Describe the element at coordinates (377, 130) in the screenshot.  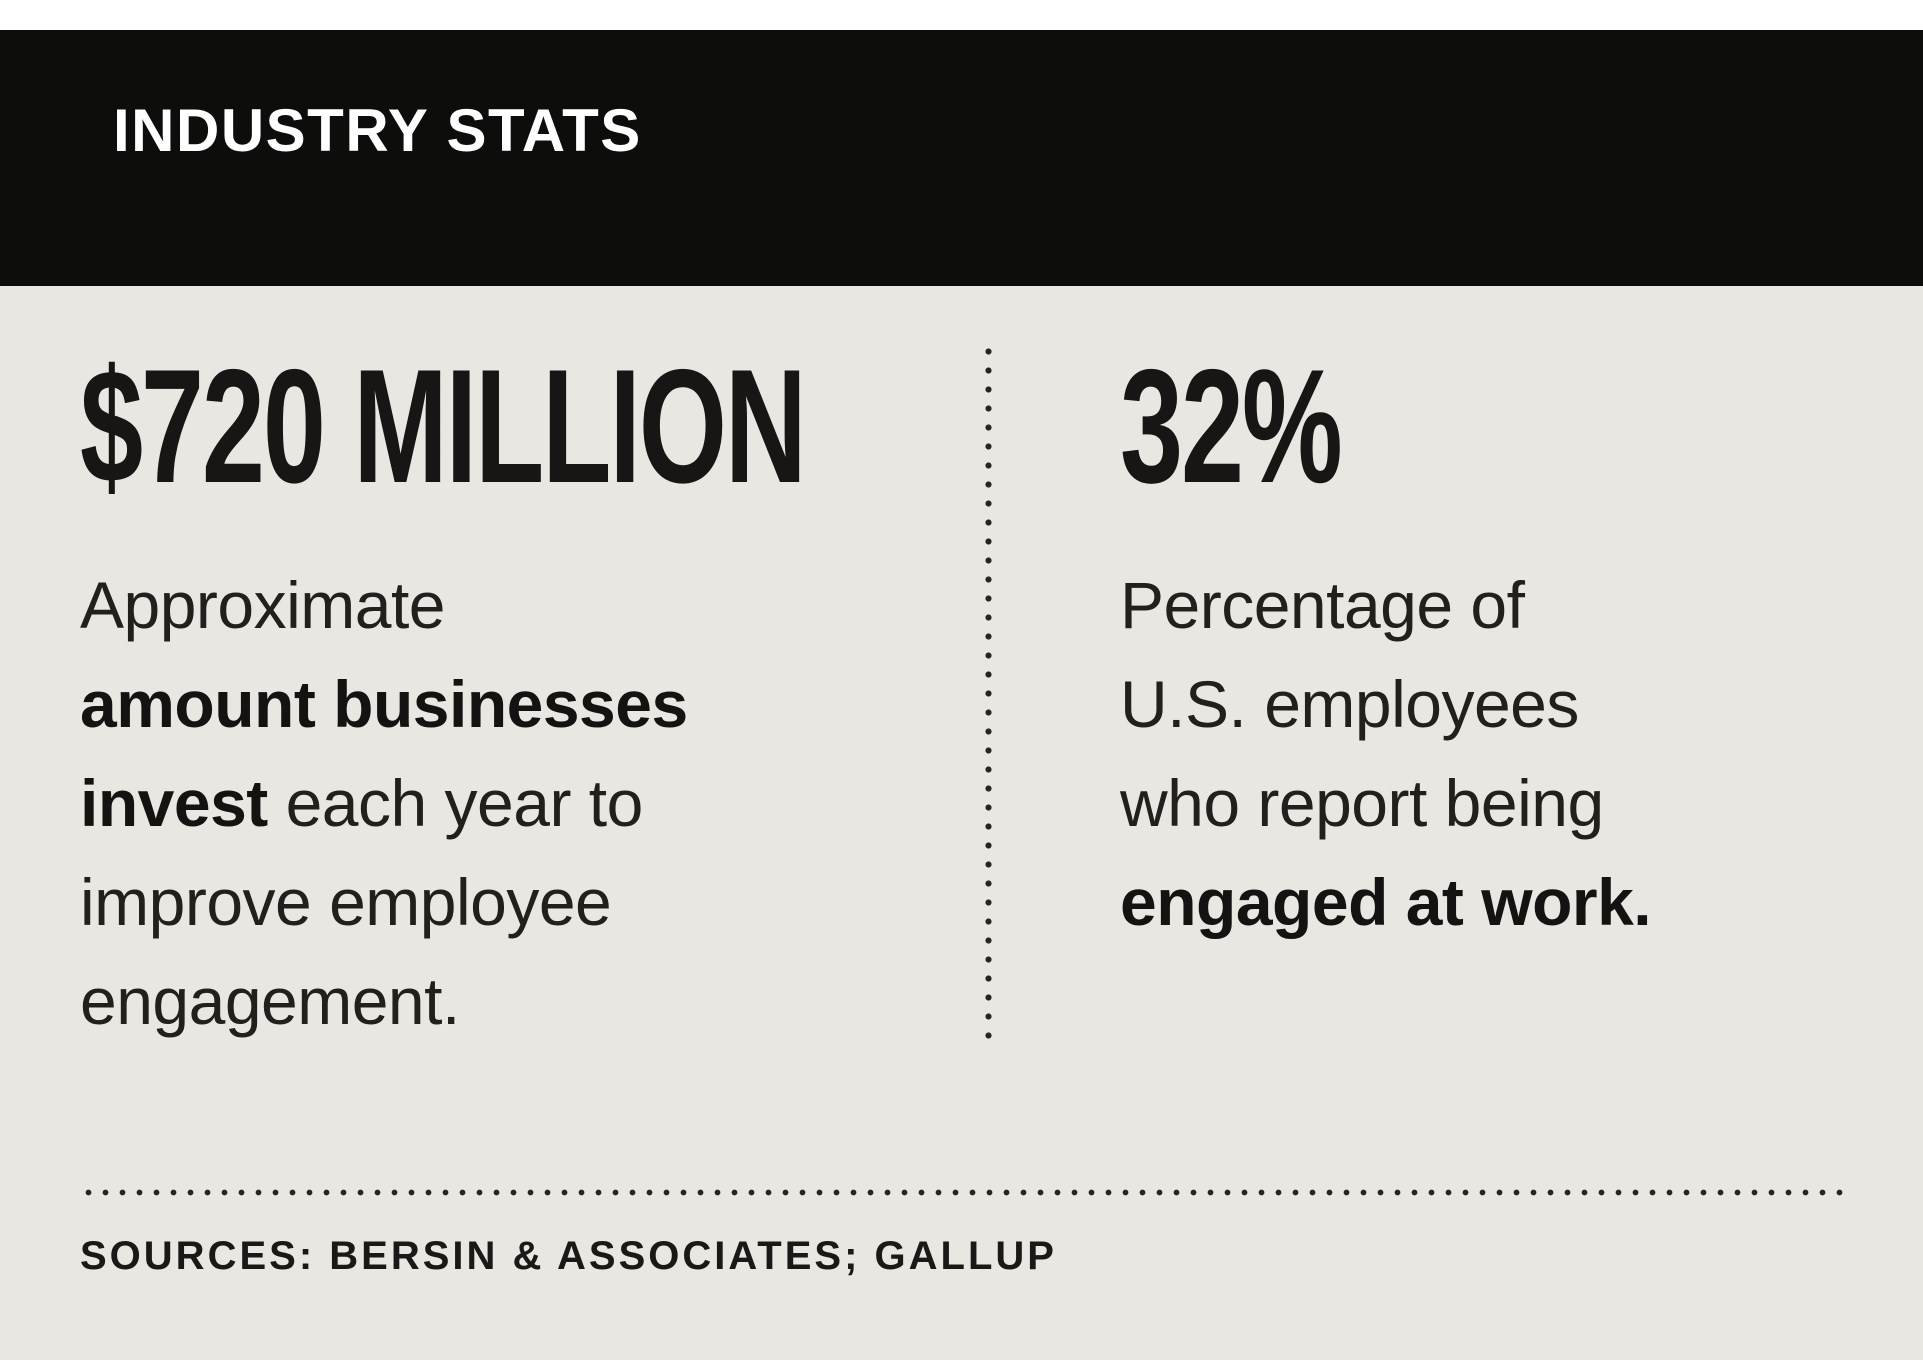
I see `page-title: INDUSTRY STATS` at that location.